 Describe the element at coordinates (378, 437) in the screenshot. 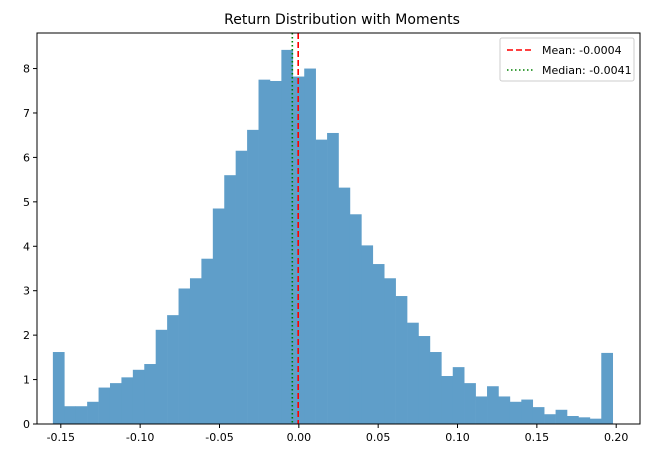

I see `x-tick-label: 0.05` at that location.